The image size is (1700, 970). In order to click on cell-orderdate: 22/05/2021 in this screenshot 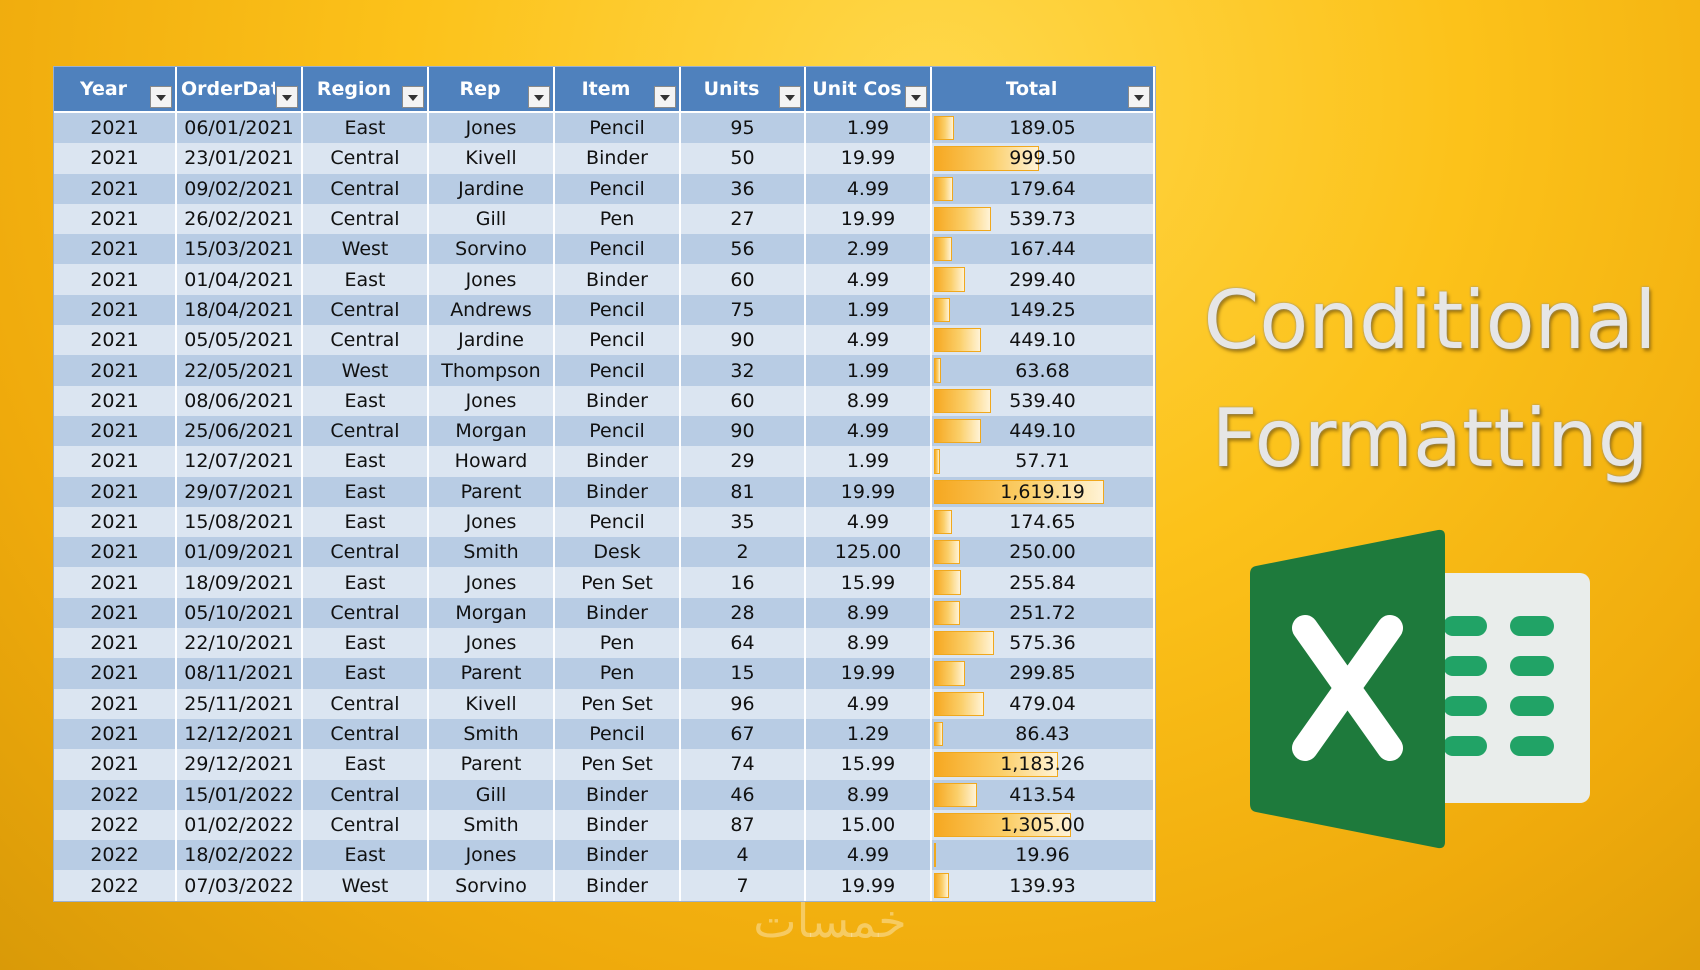, I will do `click(239, 370)`.